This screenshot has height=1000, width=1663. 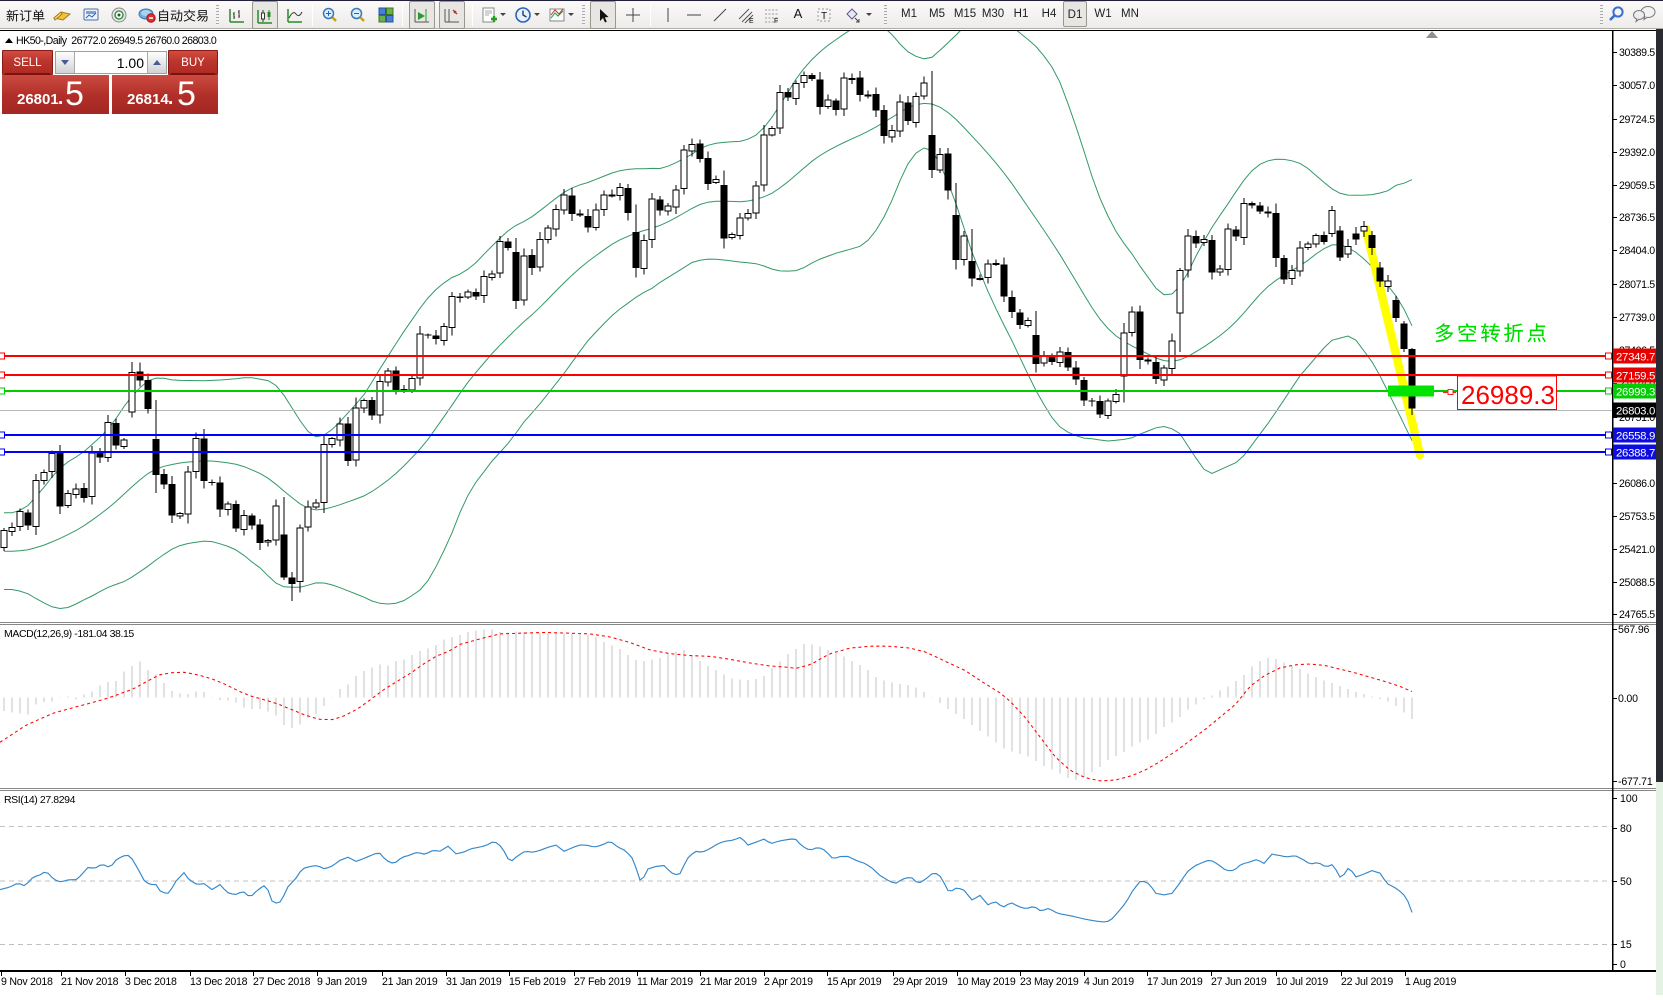 I want to click on svg-text: E, so click(x=751, y=21).